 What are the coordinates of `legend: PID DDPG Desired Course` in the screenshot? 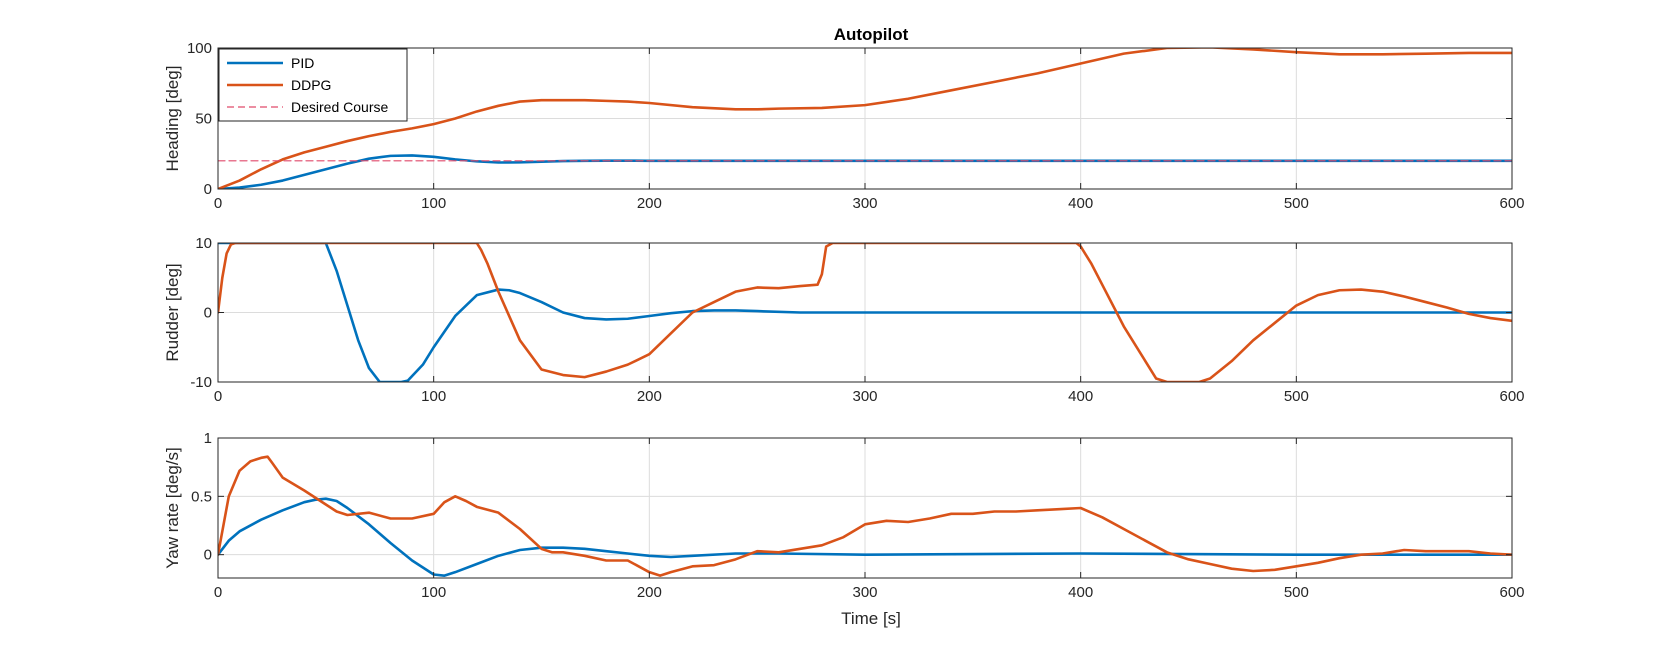 It's located at (313, 85).